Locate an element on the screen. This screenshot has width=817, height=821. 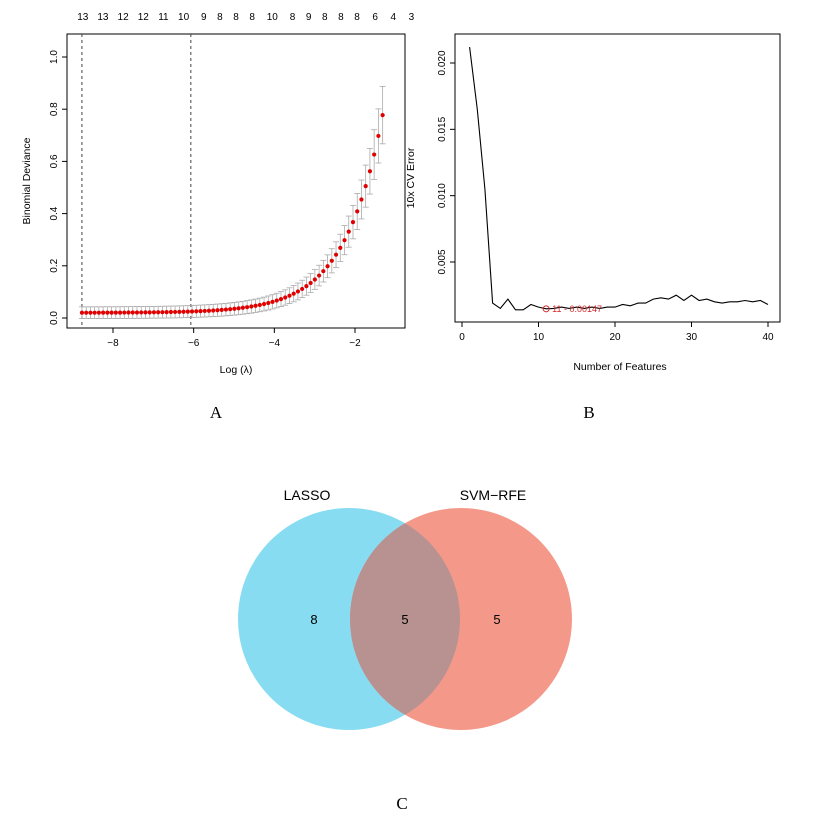
panel-letter-b: B is located at coordinates (588, 412).